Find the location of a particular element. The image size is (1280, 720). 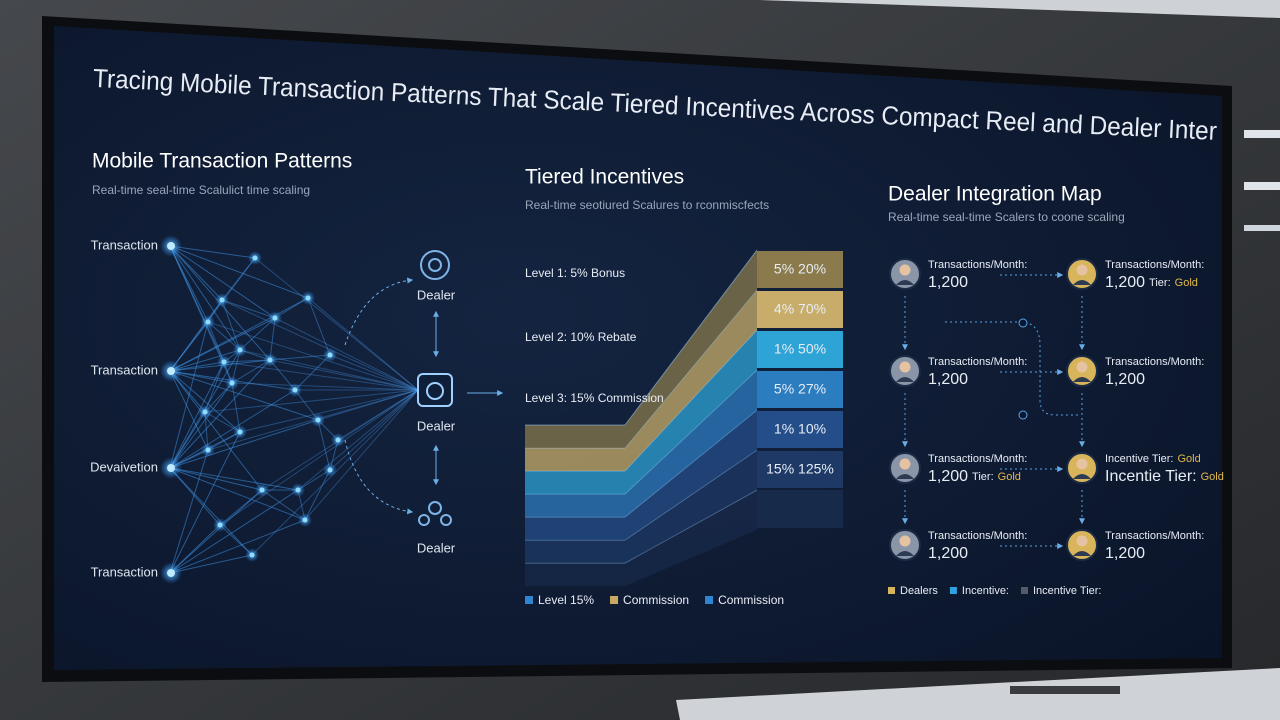

tier-box is located at coordinates (800, 309).